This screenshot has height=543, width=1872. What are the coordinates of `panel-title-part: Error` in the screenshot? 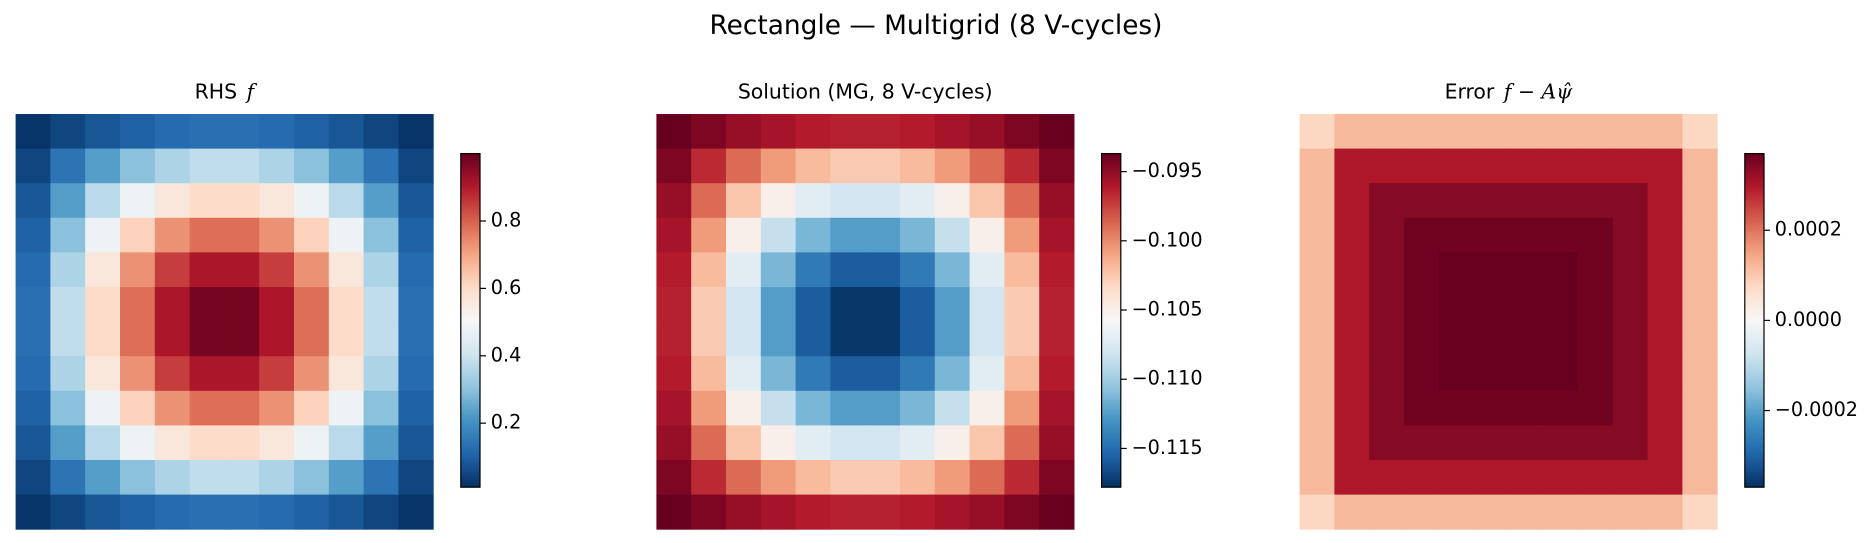 It's located at (1470, 91).